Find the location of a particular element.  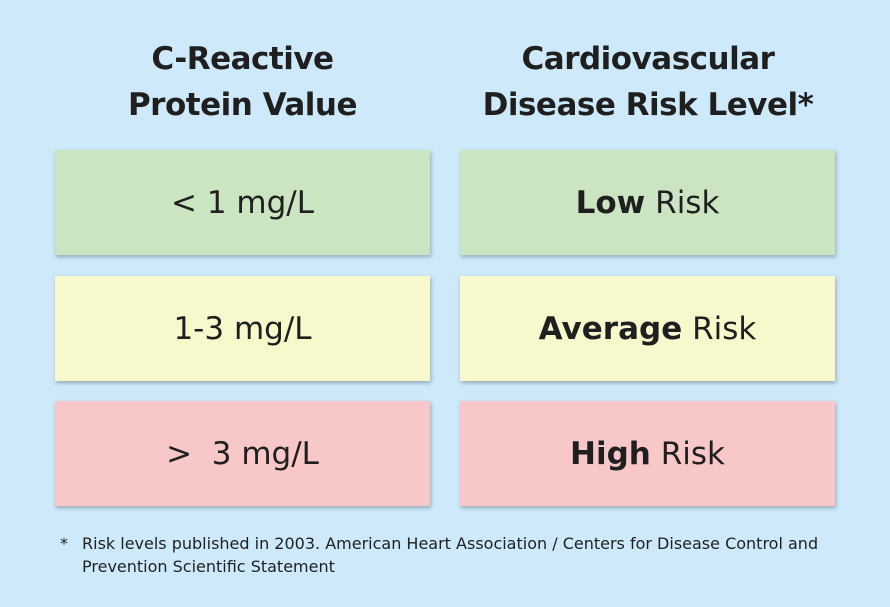

crp-value-text: < 1 mg/L is located at coordinates (242, 202).